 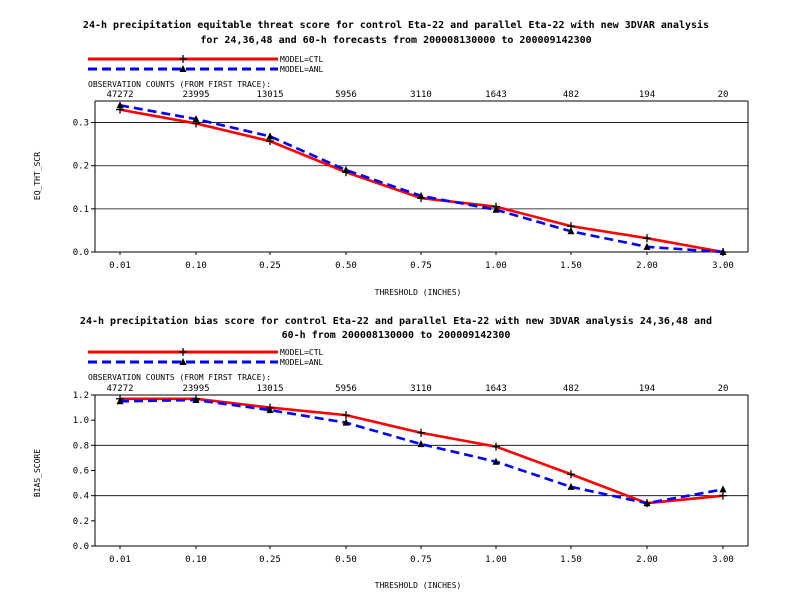 What do you see at coordinates (496, 389) in the screenshot?
I see `chart-2-obs-count-6: 1643` at bounding box center [496, 389].